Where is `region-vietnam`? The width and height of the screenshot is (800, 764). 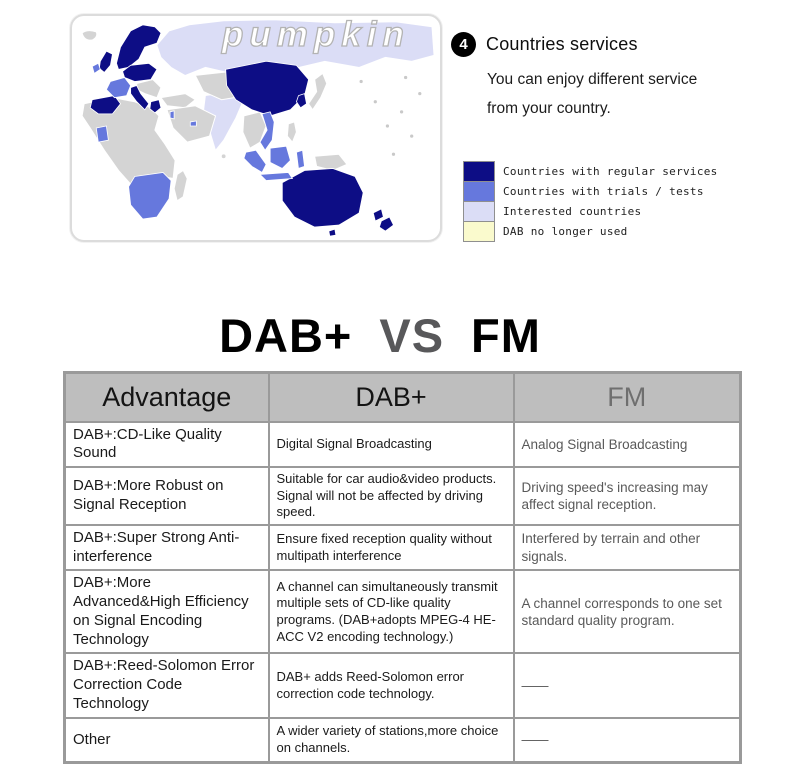 region-vietnam is located at coordinates (267, 131).